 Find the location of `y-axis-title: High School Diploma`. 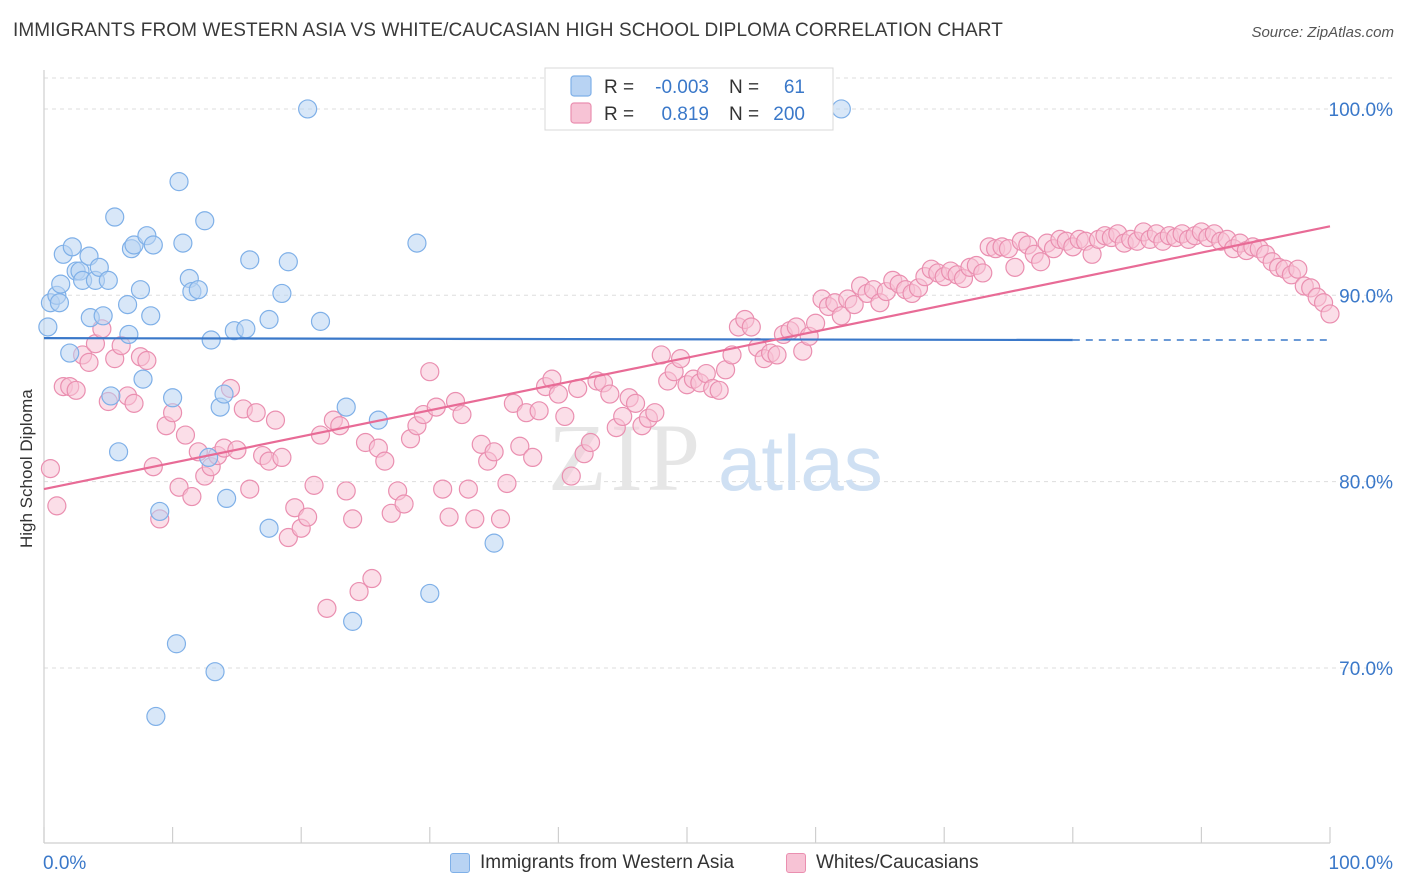

y-axis-title: High School Diploma is located at coordinates (26, 468).